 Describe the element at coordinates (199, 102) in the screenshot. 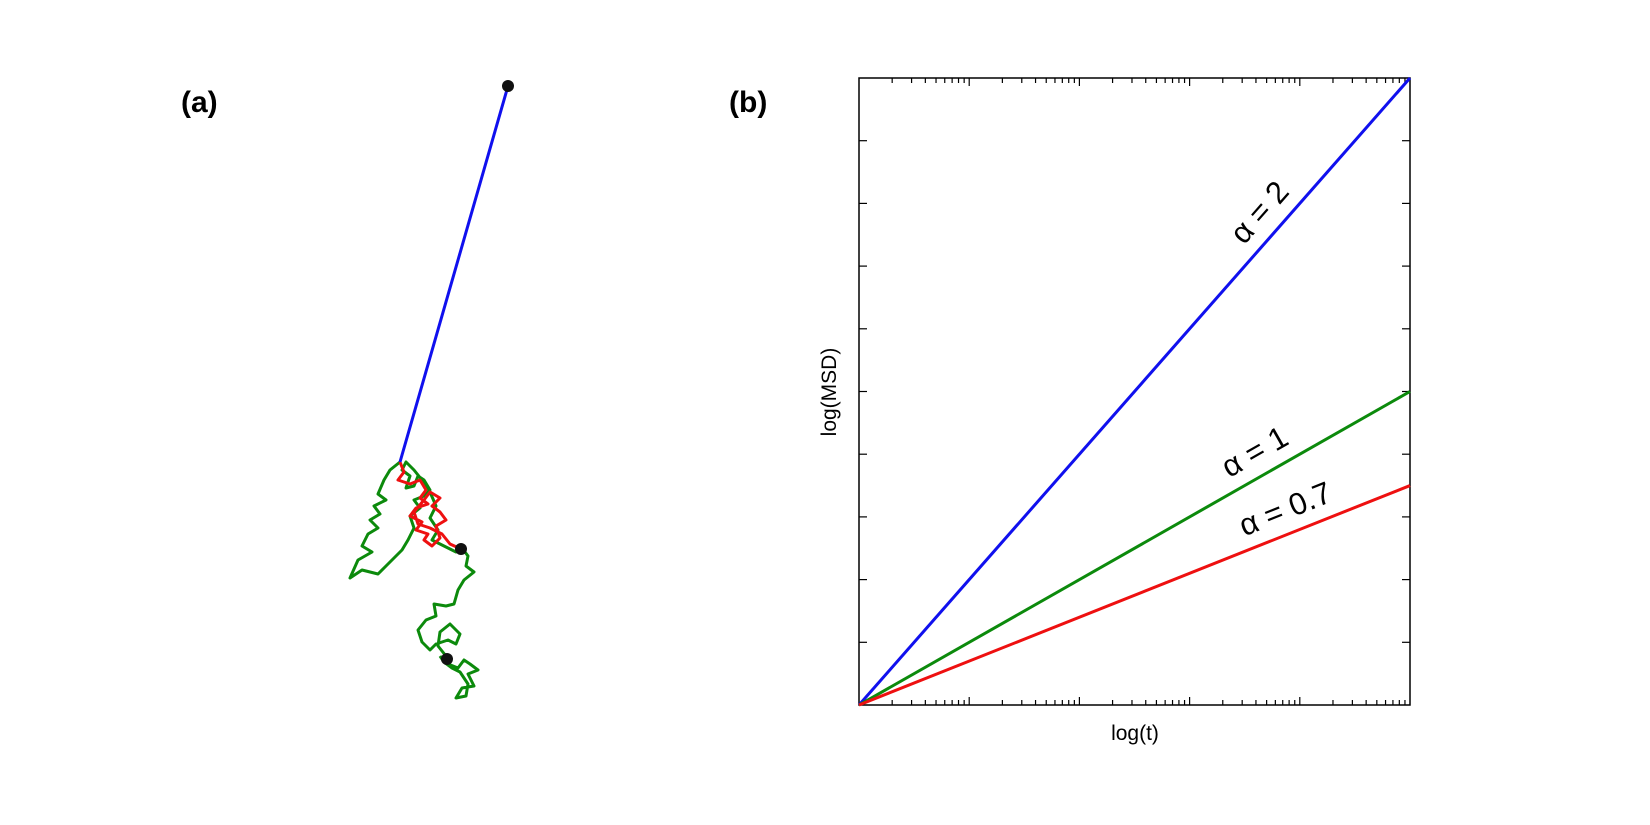

I see `panel-a-label: (a)` at that location.